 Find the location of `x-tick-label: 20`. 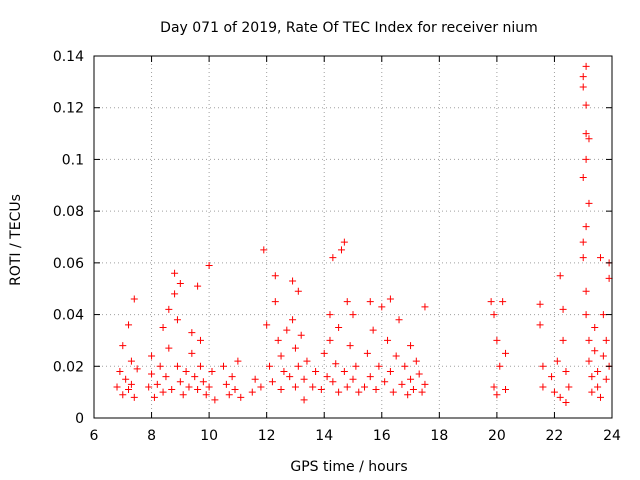

x-tick-label: 20 is located at coordinates (497, 436).